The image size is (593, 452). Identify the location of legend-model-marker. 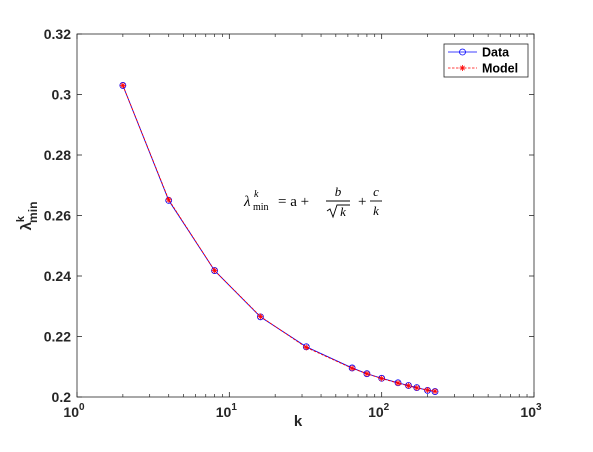
(462, 68).